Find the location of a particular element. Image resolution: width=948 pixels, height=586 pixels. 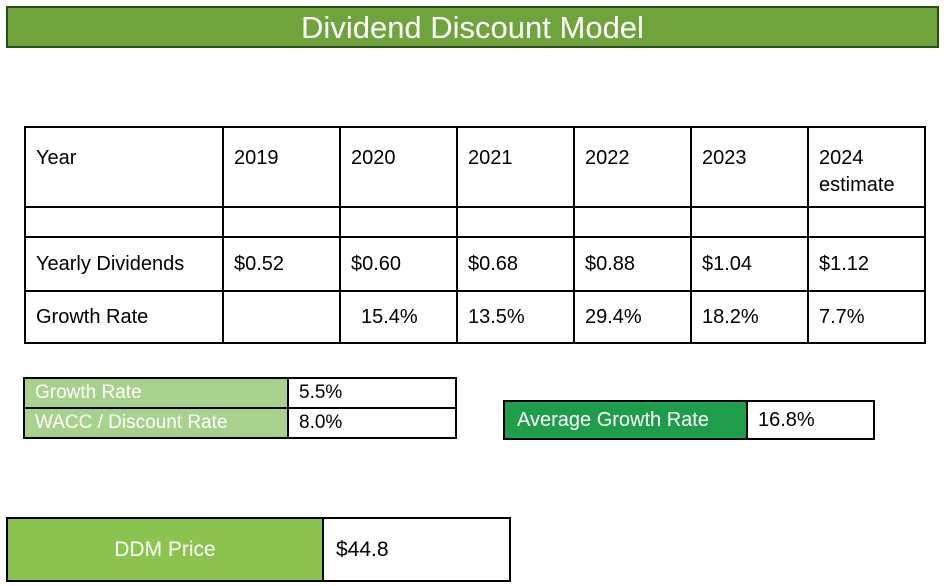

ddm-price-table: DDM Price $44.8 is located at coordinates (258, 549).